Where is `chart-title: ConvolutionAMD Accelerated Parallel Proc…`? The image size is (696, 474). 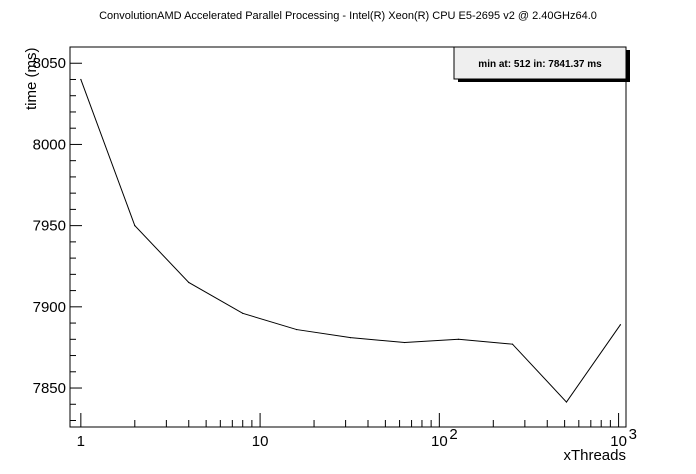 chart-title: ConvolutionAMD Accelerated Parallel Proc… is located at coordinates (348, 16).